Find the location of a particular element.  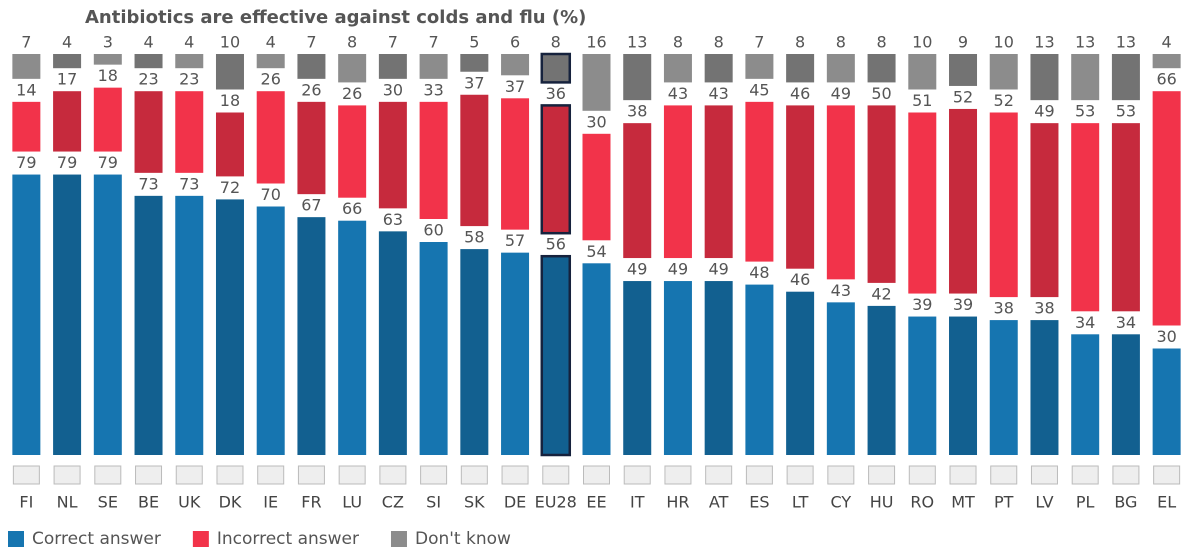

x-tick-label: SK is located at coordinates (474, 502).